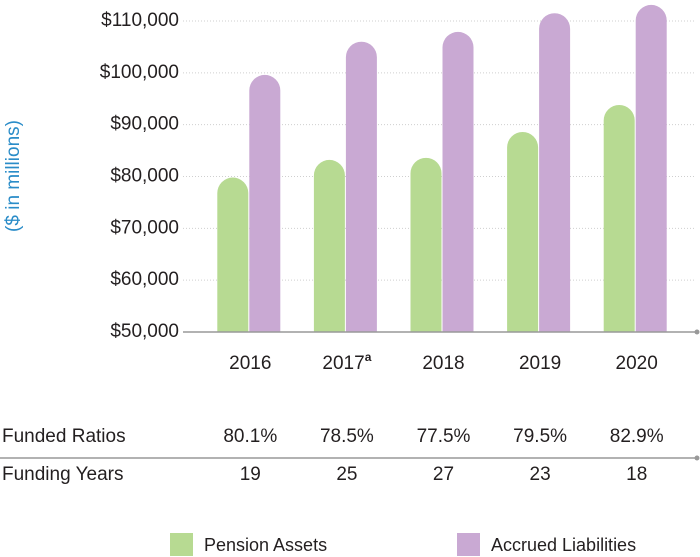 This screenshot has height=557, width=700. What do you see at coordinates (347, 436) in the screenshot?
I see `table-cell: 78.5%` at bounding box center [347, 436].